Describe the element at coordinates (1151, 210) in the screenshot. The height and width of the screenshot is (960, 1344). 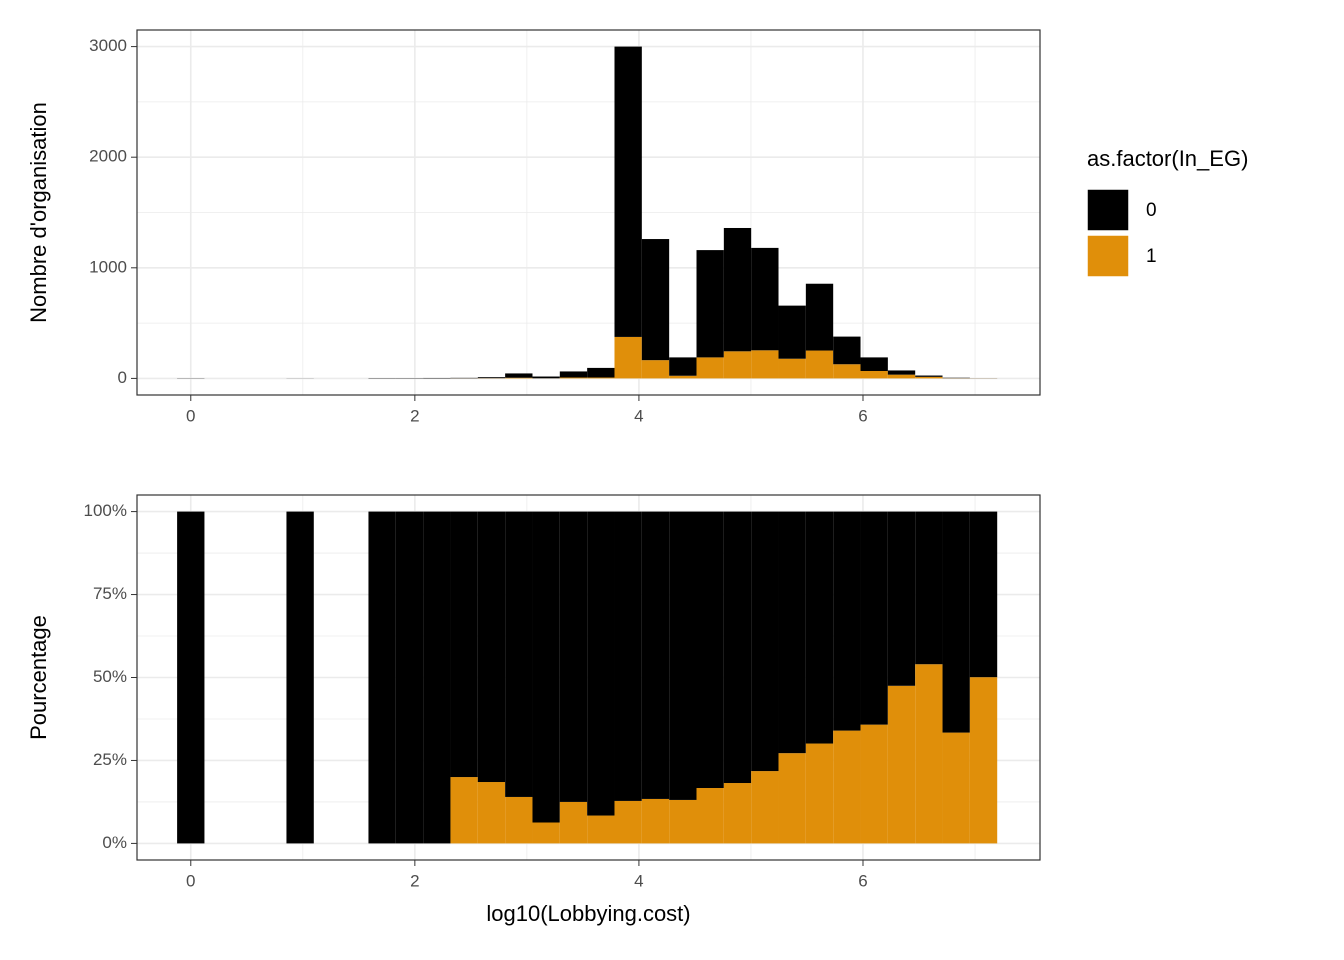
I see `legend-label: 0` at that location.